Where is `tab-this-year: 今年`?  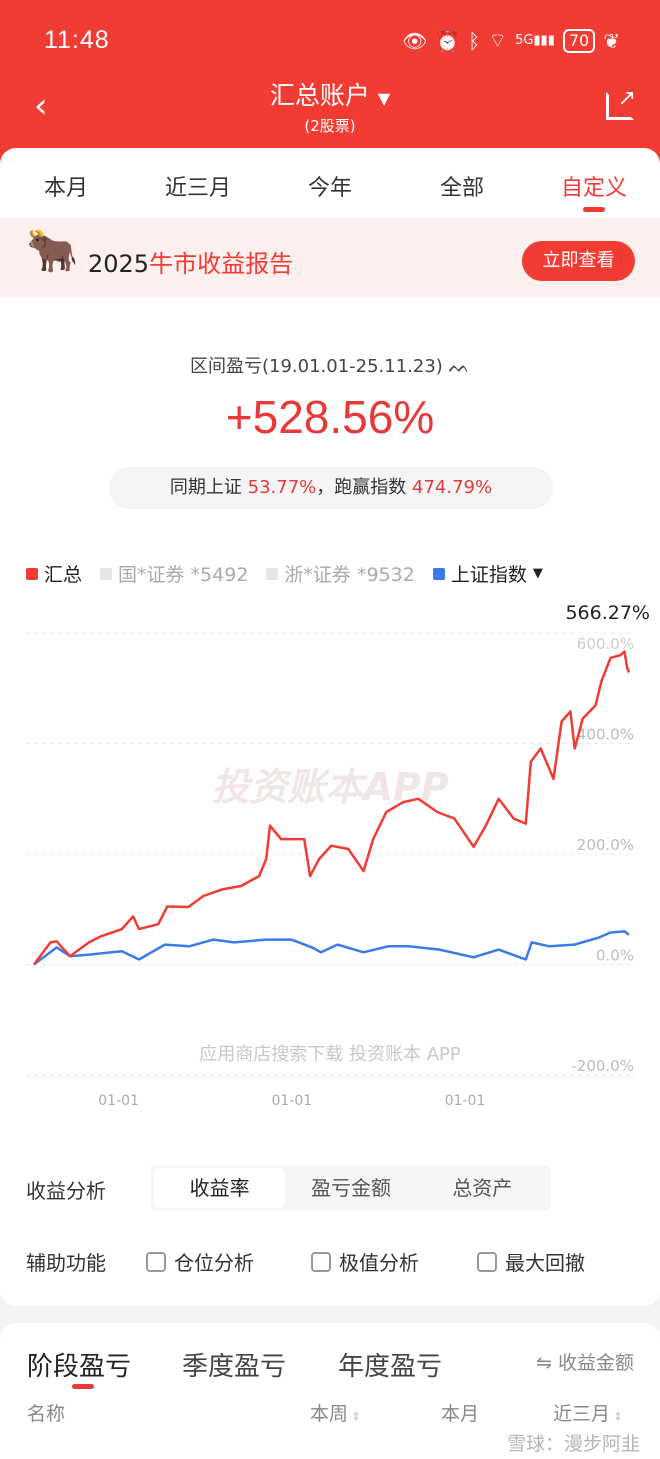 tab-this-year: 今年 is located at coordinates (329, 188).